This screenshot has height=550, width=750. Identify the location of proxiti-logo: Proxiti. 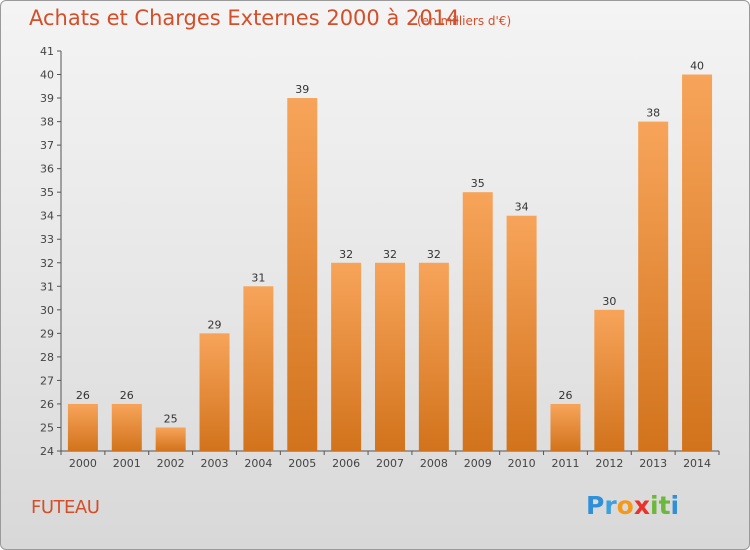
(633, 505).